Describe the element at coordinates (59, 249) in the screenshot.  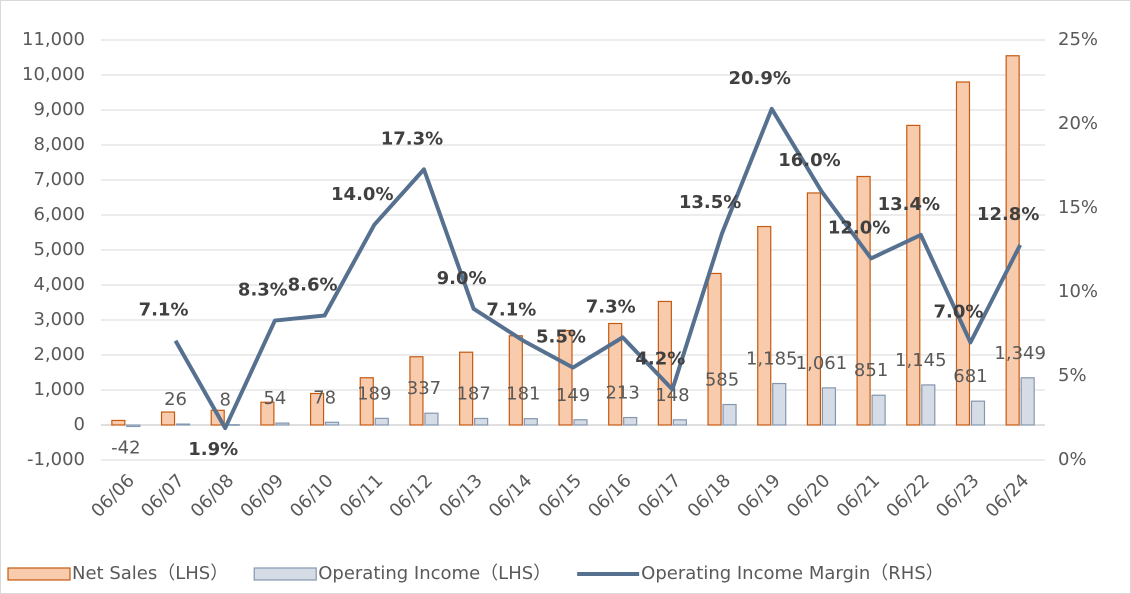
I see `y-tick-label: 5,000` at that location.